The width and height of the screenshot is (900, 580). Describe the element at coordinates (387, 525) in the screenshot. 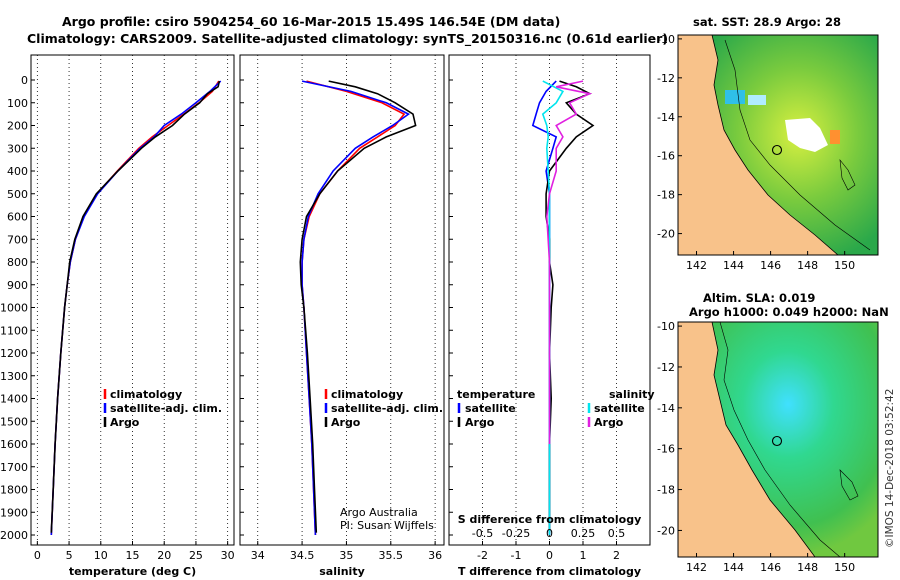

I see `annotation-text: PI: Susan Wijffels` at that location.